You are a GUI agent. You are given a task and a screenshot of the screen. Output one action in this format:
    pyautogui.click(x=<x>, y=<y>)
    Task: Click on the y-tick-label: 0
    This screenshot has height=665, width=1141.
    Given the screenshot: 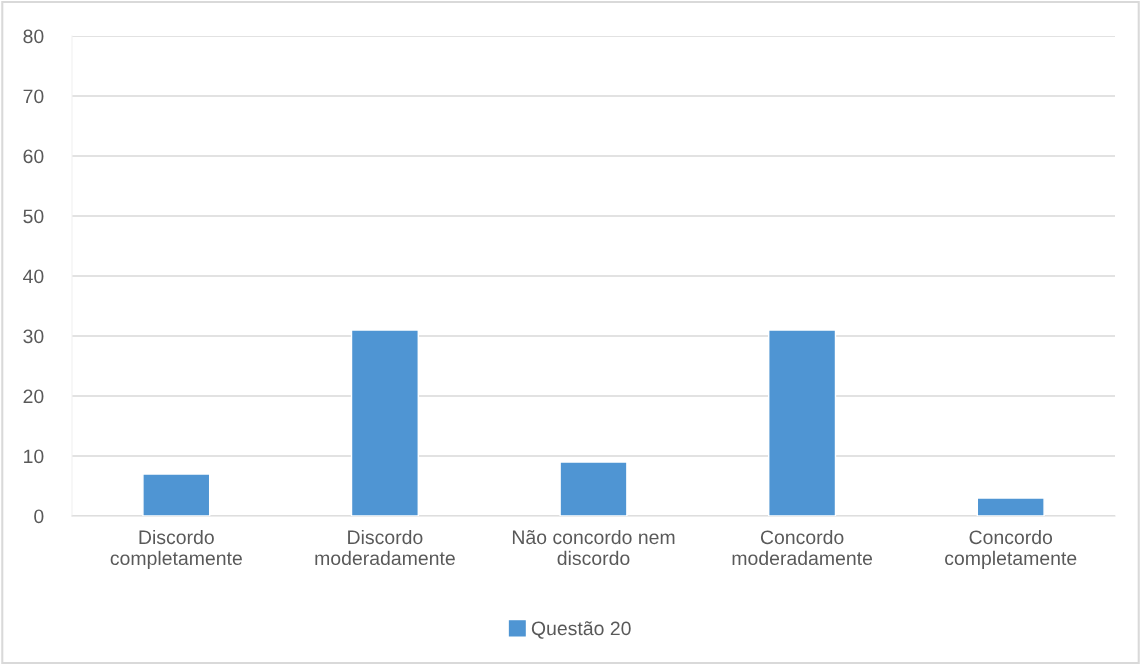 What is the action you would take?
    pyautogui.click(x=39, y=516)
    